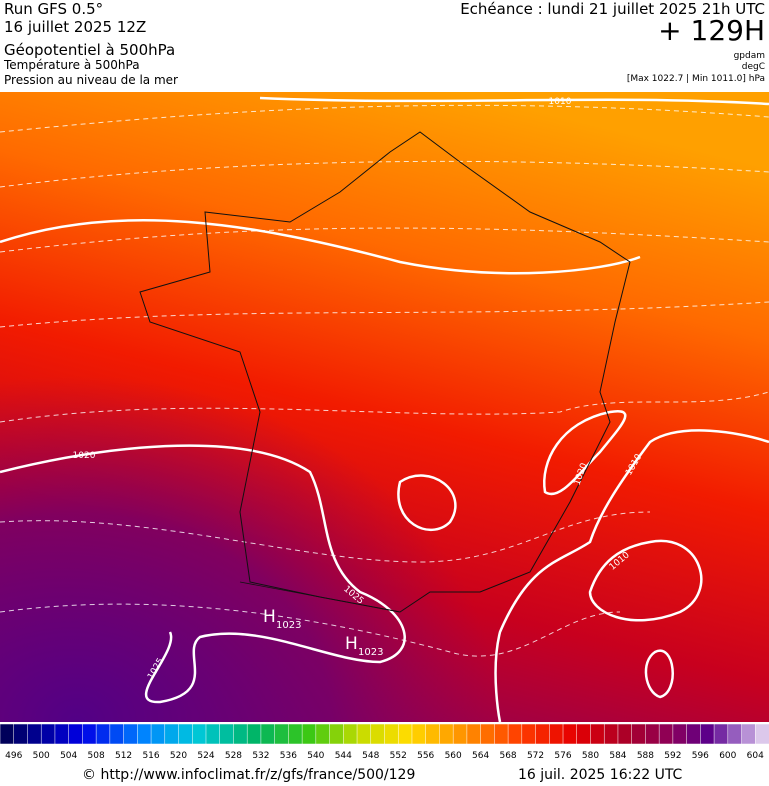 The image size is (769, 786). I want to click on field: Pression au niveau de la mer, so click(91, 80).